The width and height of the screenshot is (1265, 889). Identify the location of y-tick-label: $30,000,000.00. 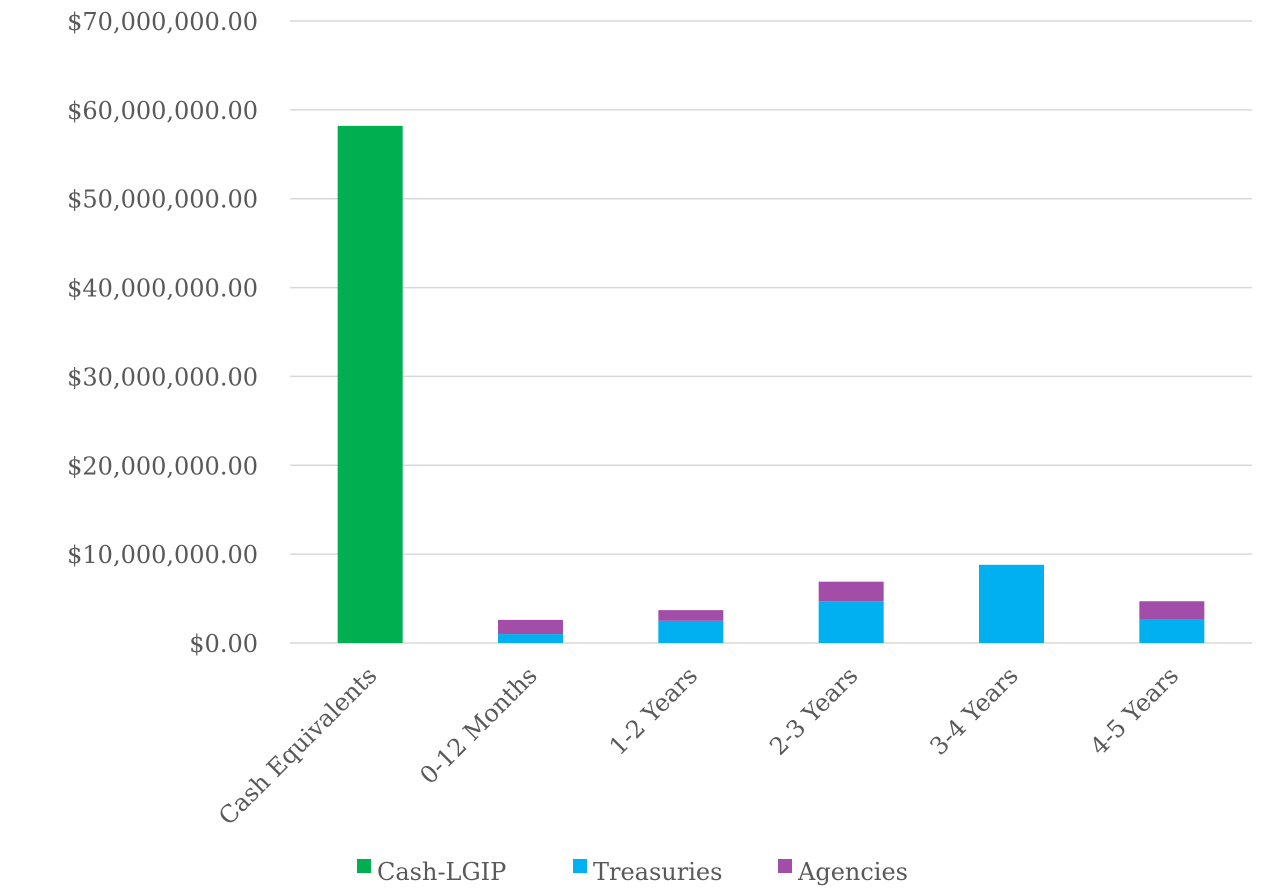
(162, 377).